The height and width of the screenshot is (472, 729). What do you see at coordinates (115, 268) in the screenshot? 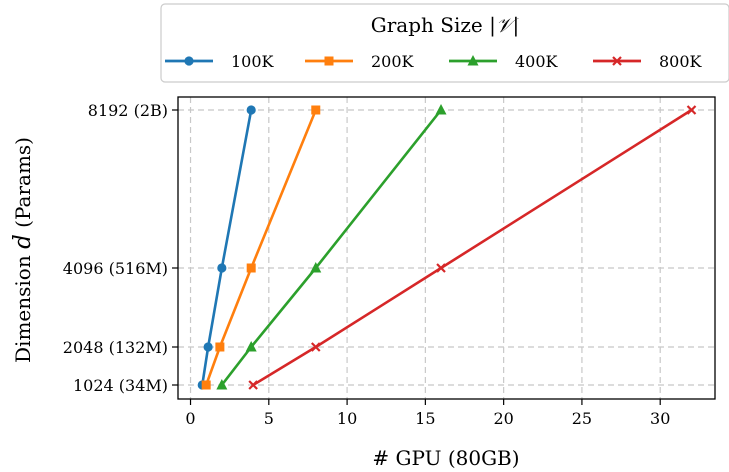
I see `y-tick-label: 4096 (516M)` at bounding box center [115, 268].